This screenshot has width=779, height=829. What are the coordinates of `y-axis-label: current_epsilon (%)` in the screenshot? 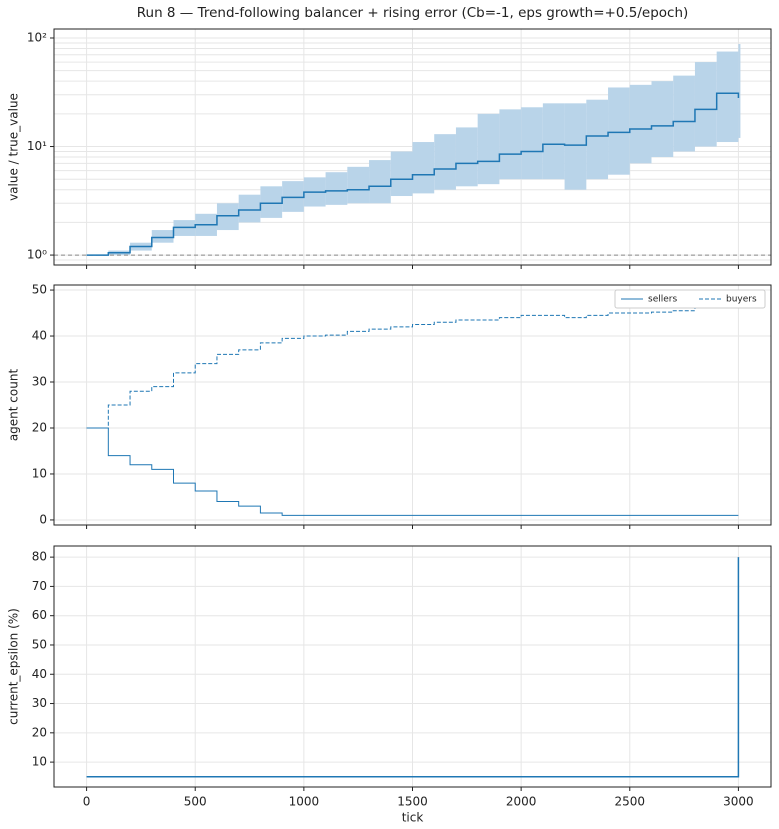 It's located at (14, 666).